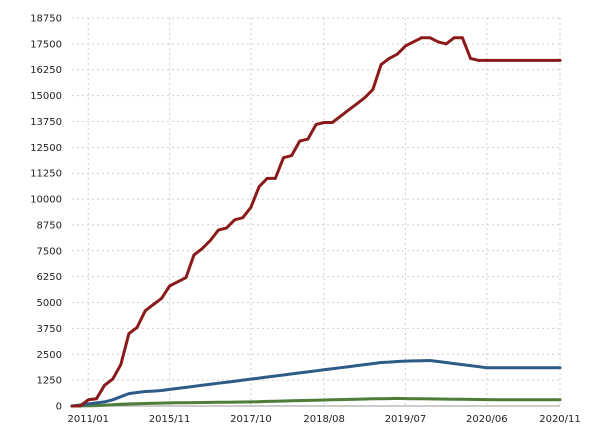  Describe the element at coordinates (59, 407) in the screenshot. I see `y-tick-label: 0` at that location.